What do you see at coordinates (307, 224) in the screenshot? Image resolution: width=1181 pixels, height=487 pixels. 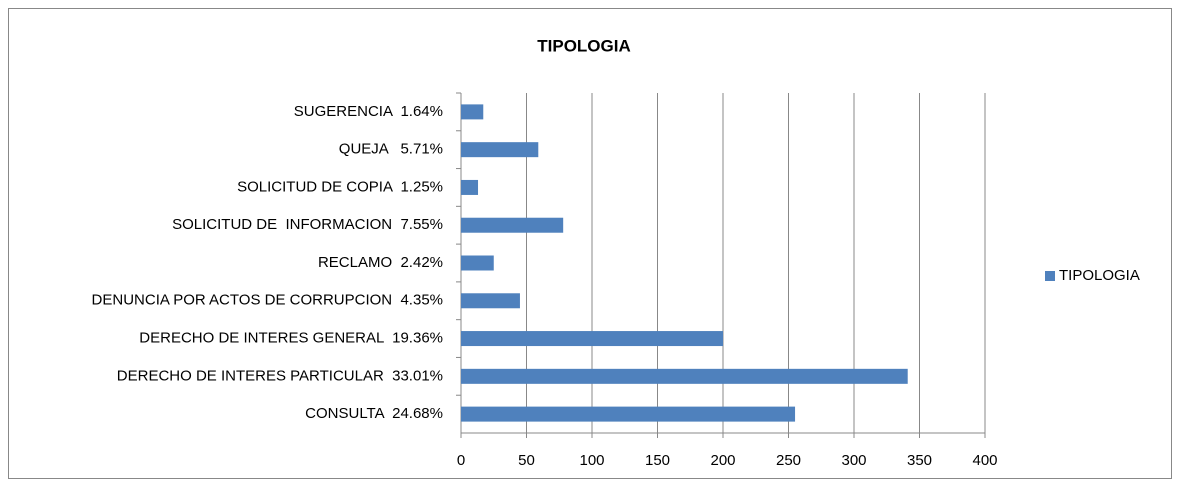 I see `y-tick-label: SOLICITUD DE INFORMACION 7.55%` at bounding box center [307, 224].